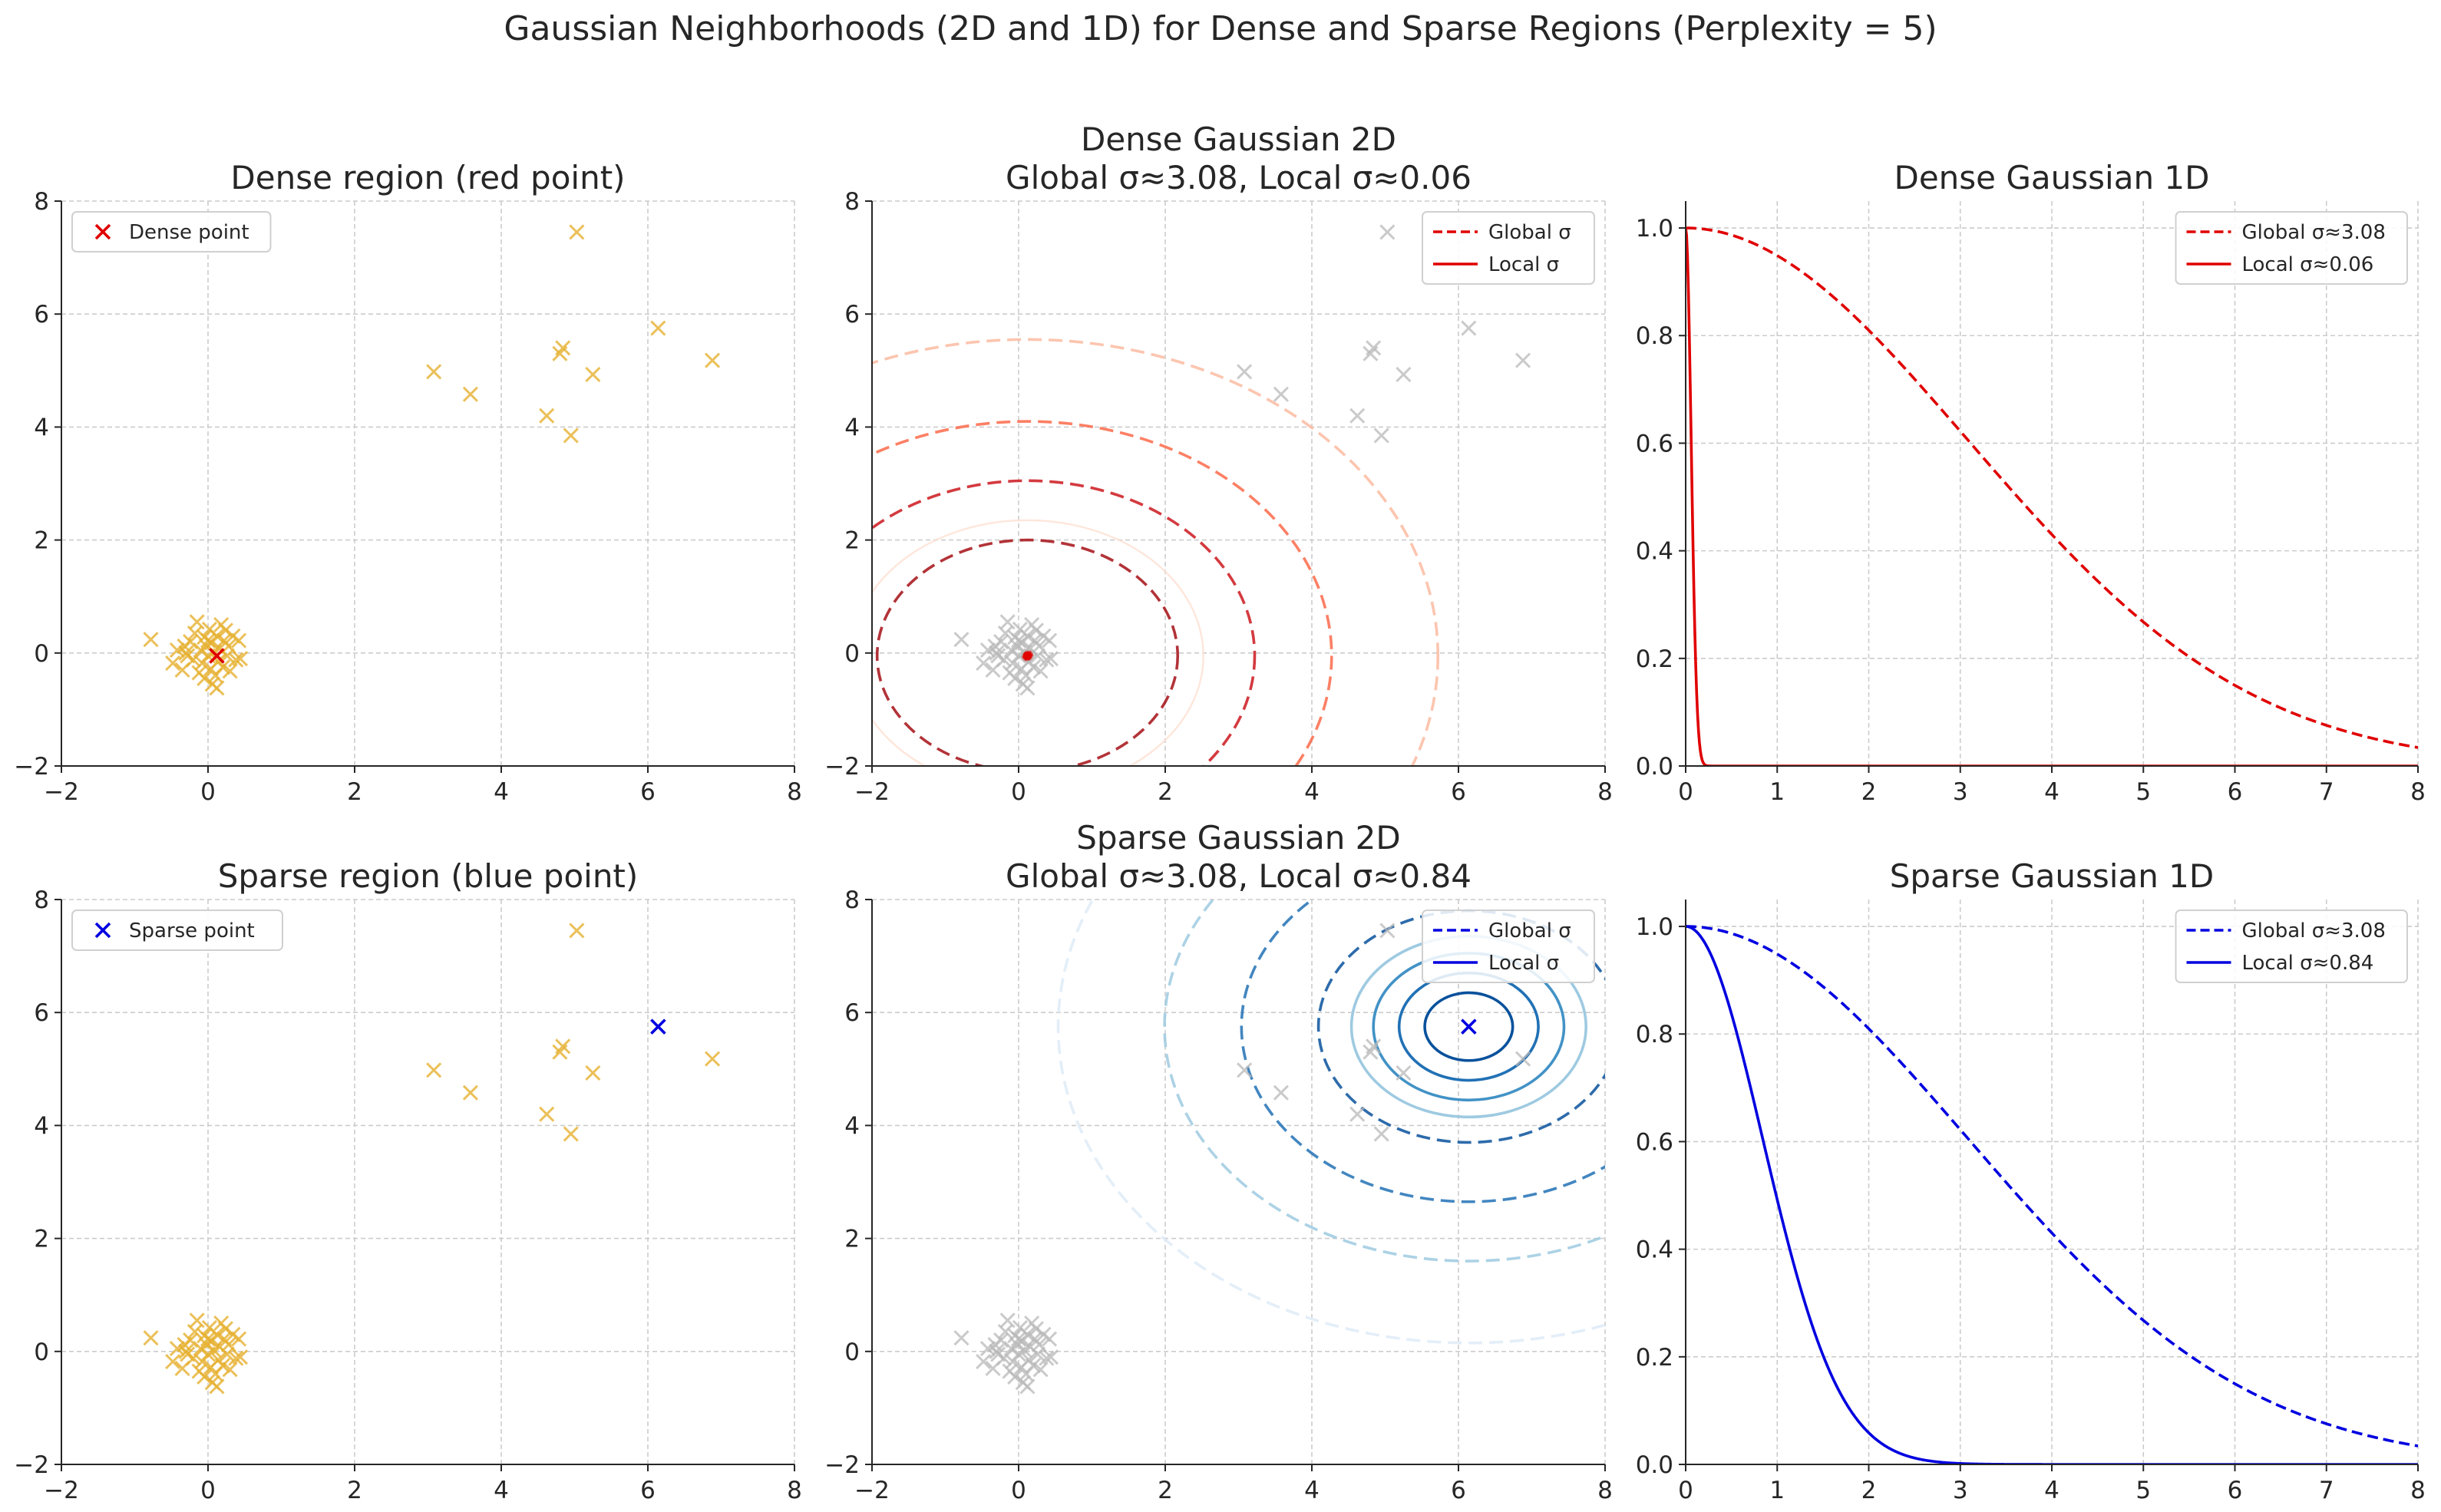  Describe the element at coordinates (1018, 1491) in the screenshot. I see `x-tick-label: 0` at that location.